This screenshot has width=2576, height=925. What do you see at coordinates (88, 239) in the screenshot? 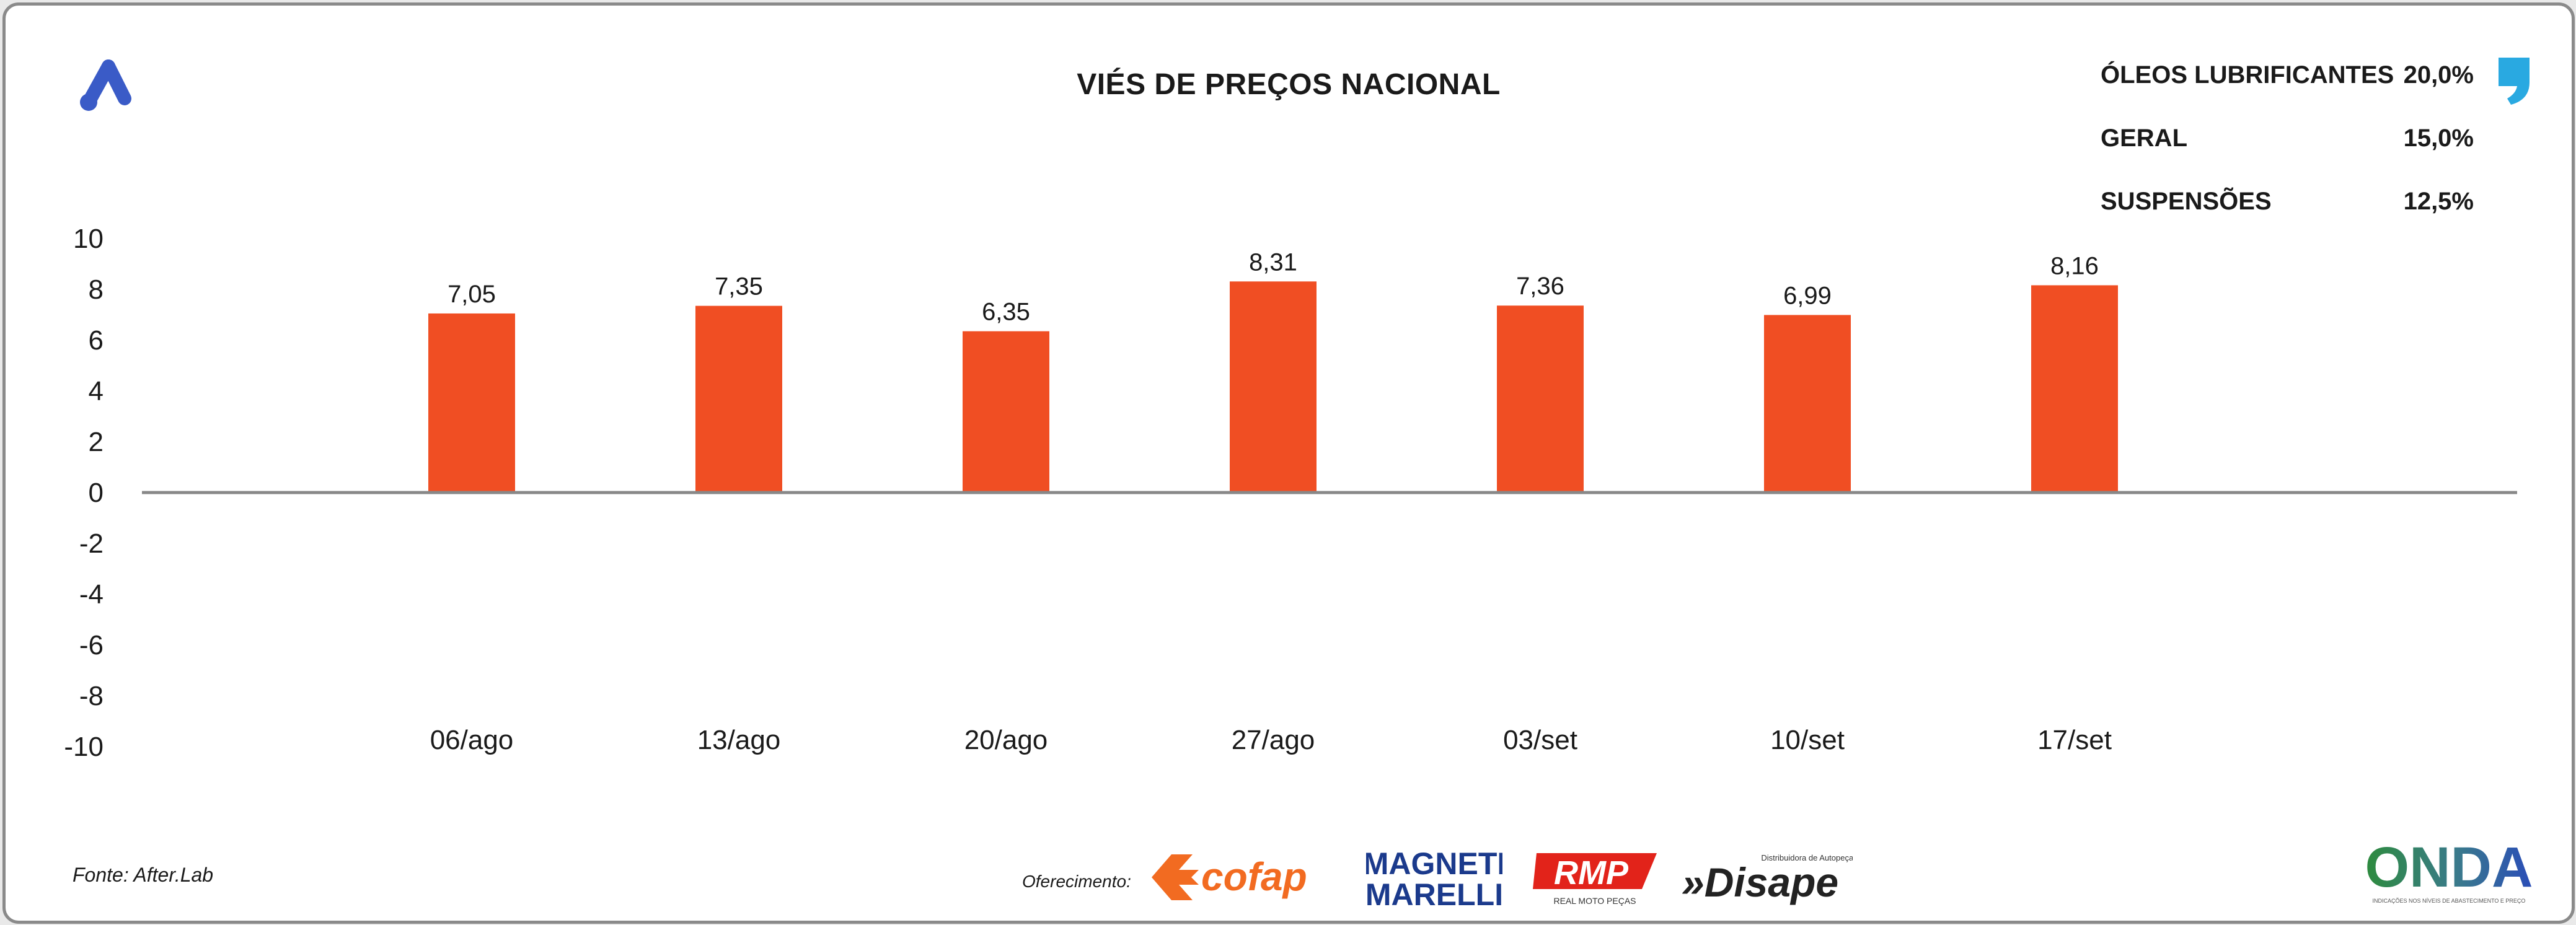
I see `y-tick-label: 10` at bounding box center [88, 239].